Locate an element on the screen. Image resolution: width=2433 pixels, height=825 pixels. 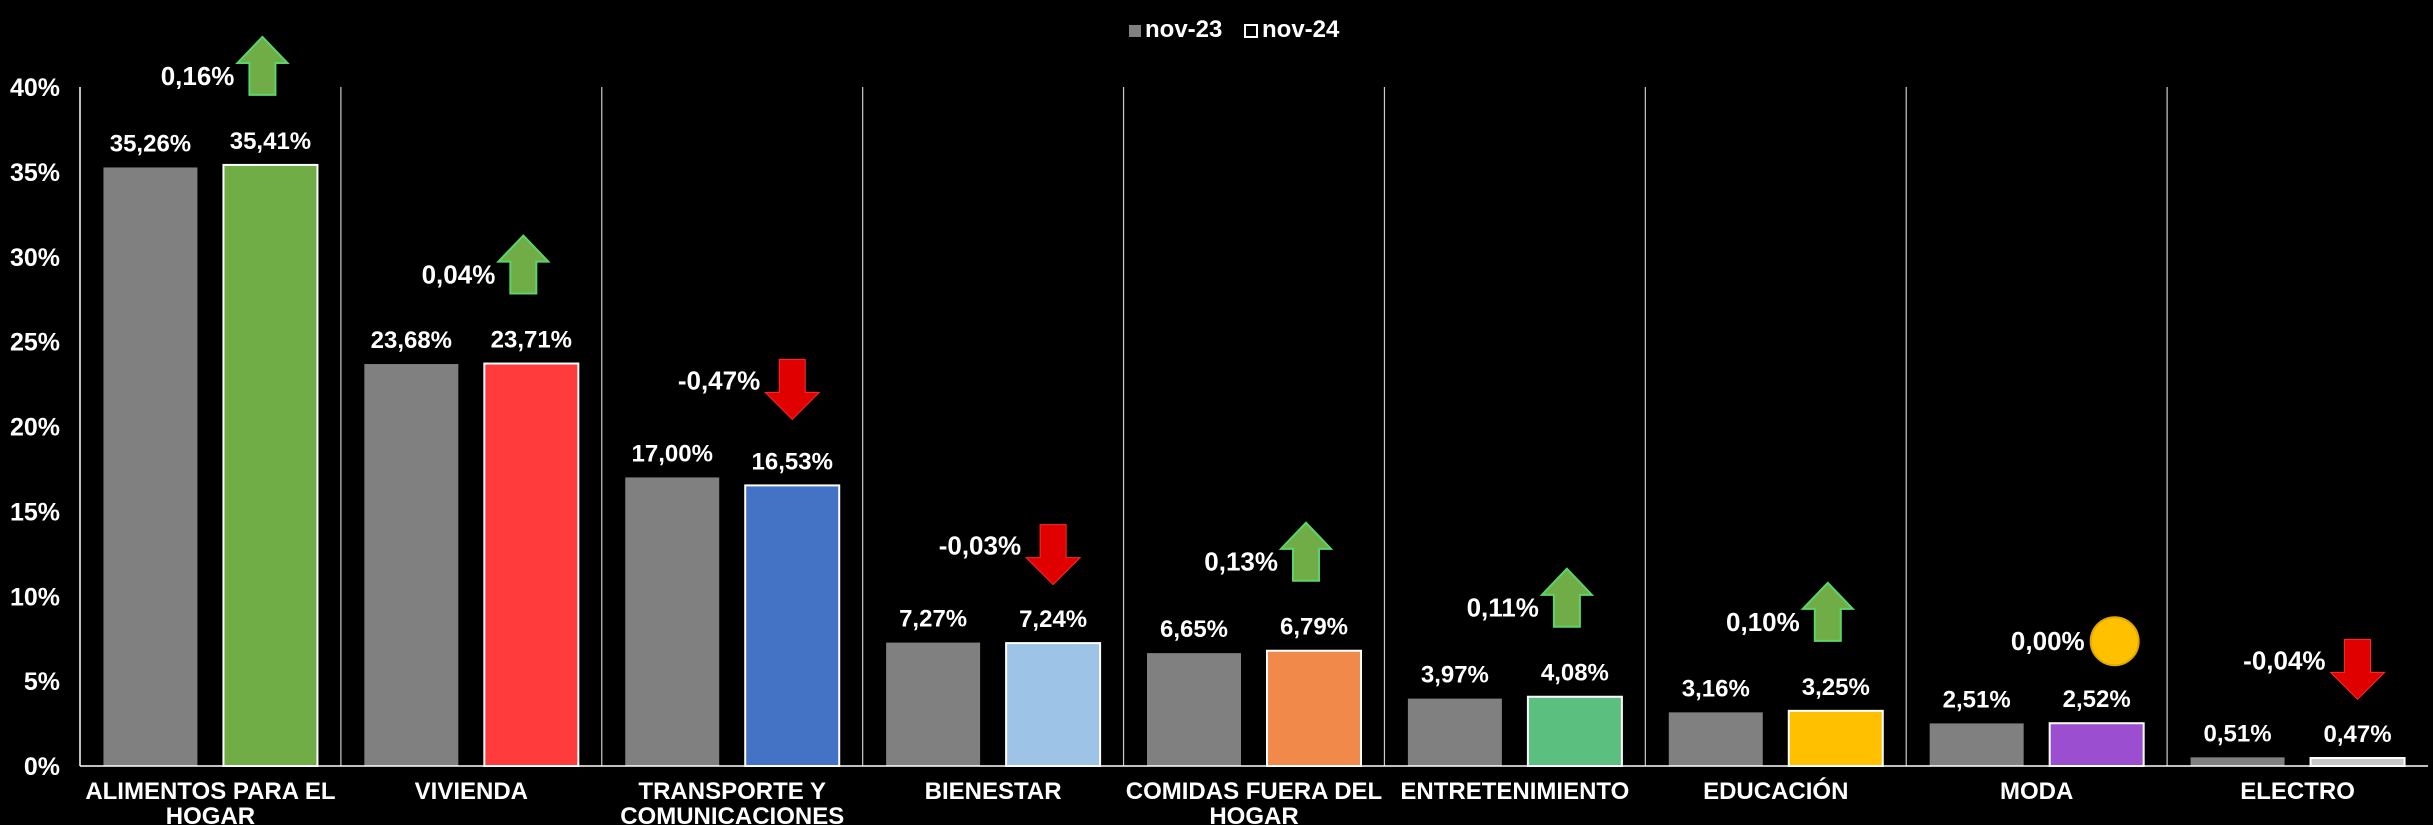
y-tick-label: 25% is located at coordinates (35, 343).